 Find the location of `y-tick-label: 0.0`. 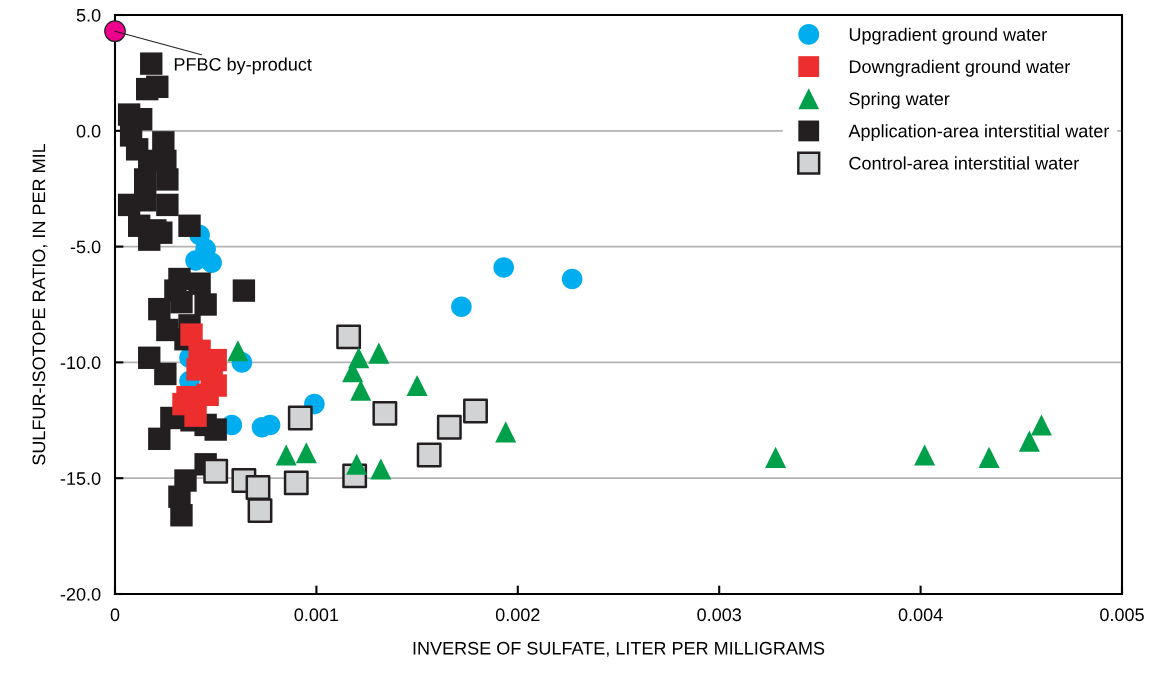

y-tick-label: 0.0 is located at coordinates (88, 131).